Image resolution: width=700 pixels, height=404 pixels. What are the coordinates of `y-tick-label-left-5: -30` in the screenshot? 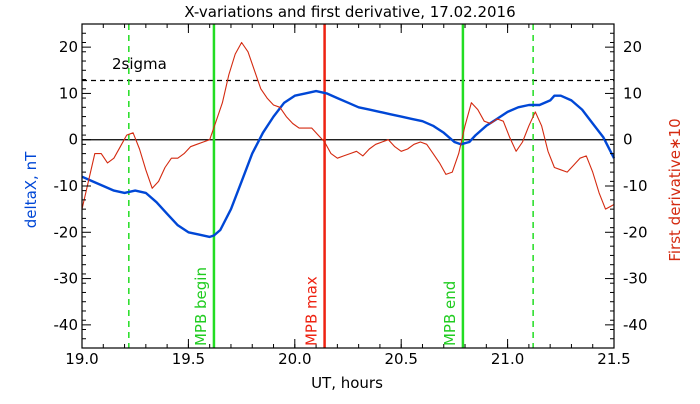 It's located at (66, 279).